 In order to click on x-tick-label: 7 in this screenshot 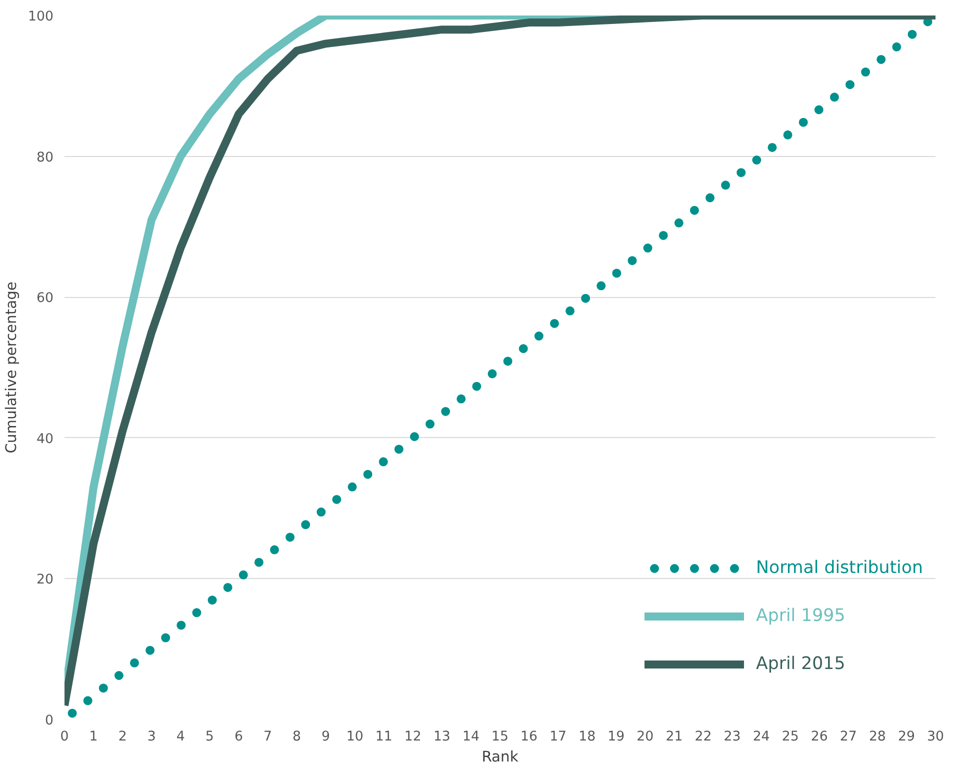, I will do `click(267, 737)`.